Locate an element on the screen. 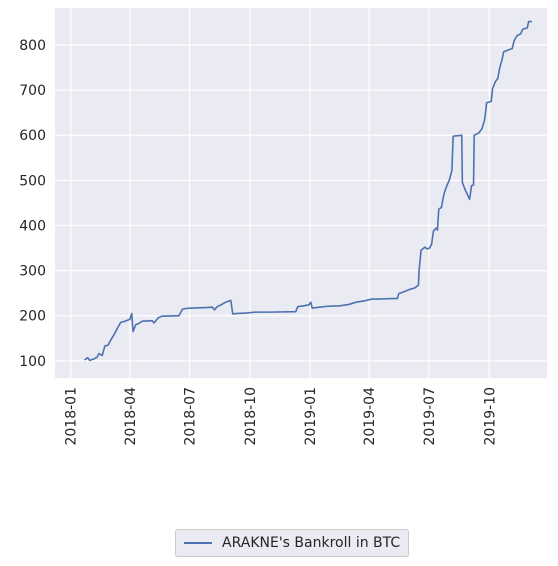  y-tick-label: 100 is located at coordinates (32, 362).